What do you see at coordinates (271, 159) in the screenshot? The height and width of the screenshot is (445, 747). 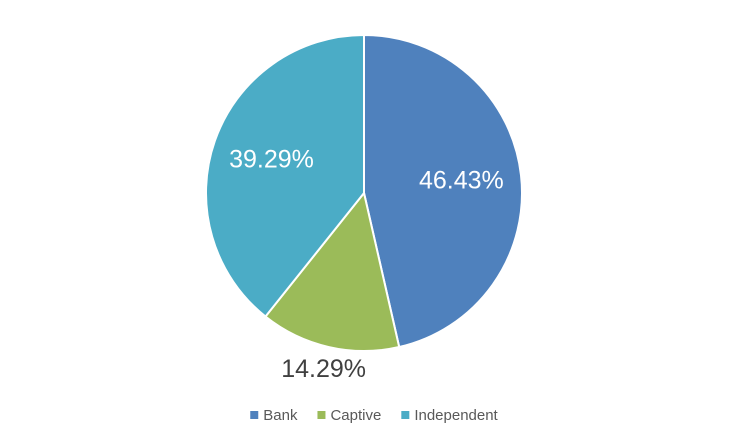 I see `data-label: 39.29%` at bounding box center [271, 159].